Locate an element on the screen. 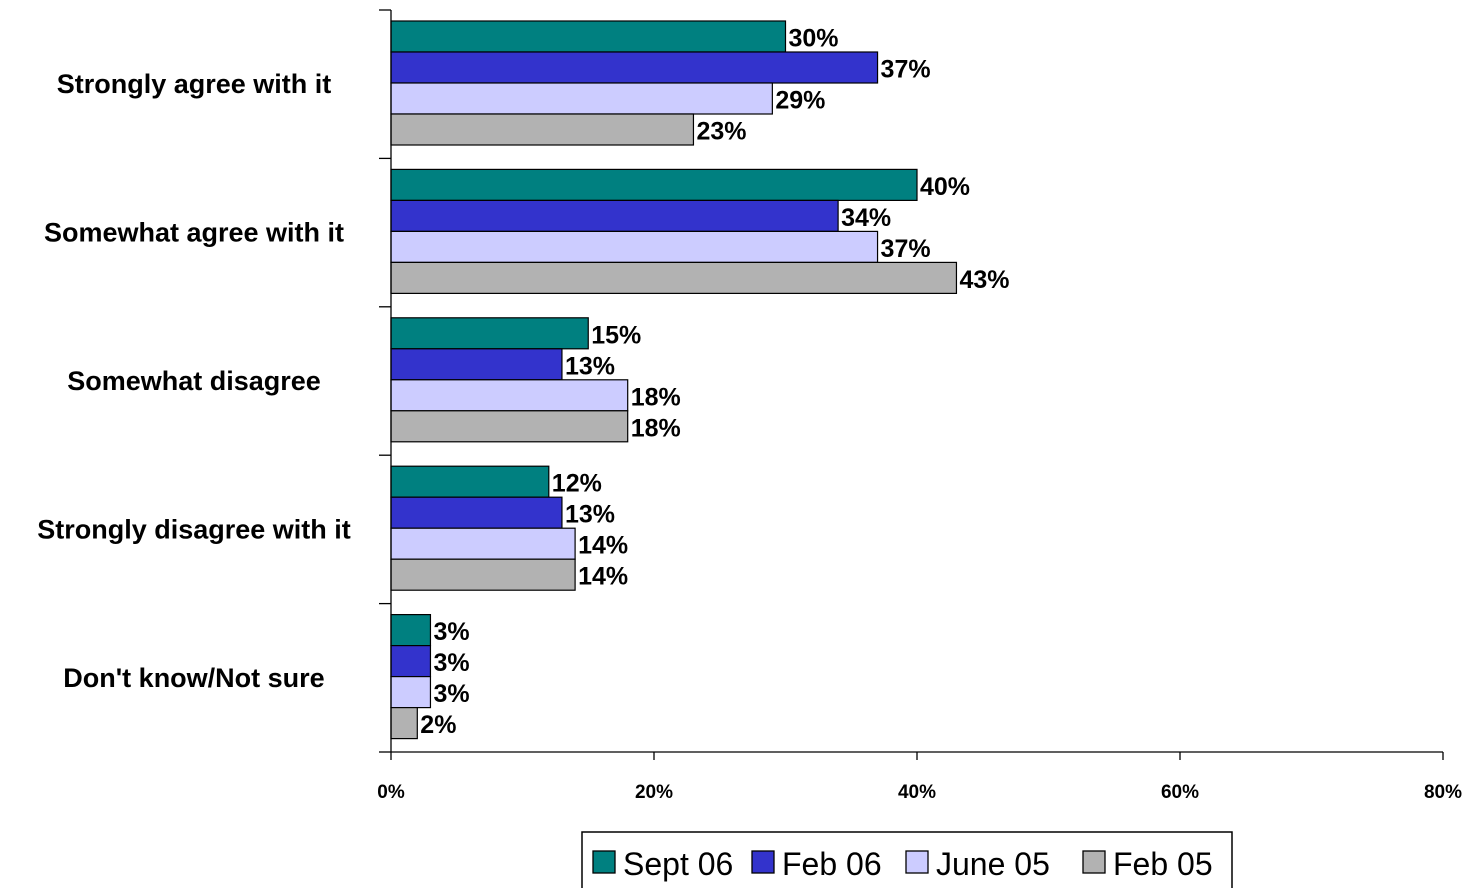 The image size is (1473, 888). category-label: Somewhat disagree is located at coordinates (194, 381).